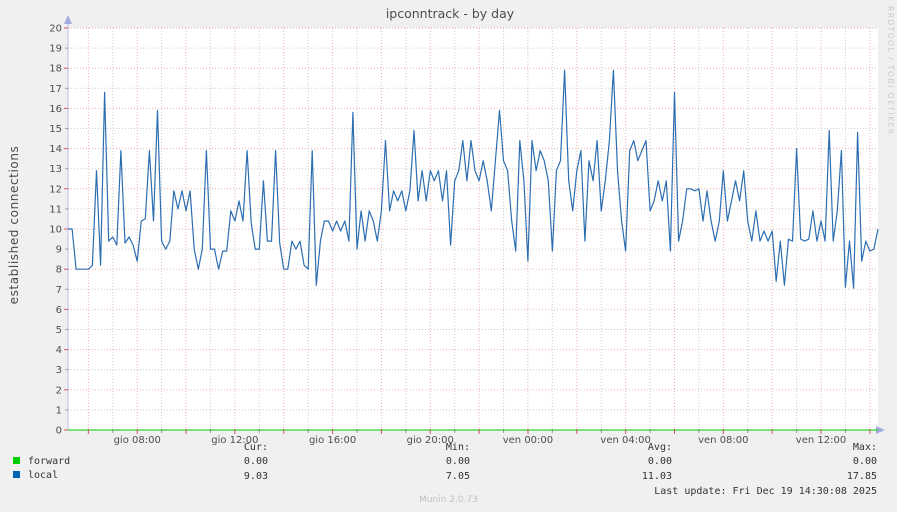  What do you see at coordinates (457, 462) in the screenshot?
I see `stat-column-min: Min: 0.00 7.05` at bounding box center [457, 462].